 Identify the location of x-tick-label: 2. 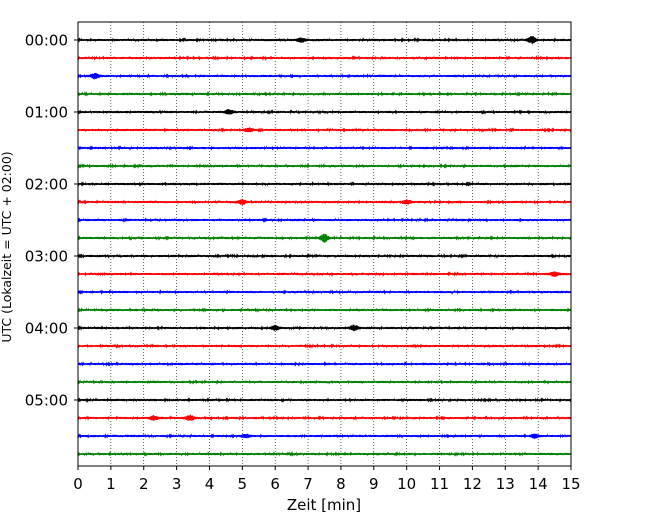
(144, 484).